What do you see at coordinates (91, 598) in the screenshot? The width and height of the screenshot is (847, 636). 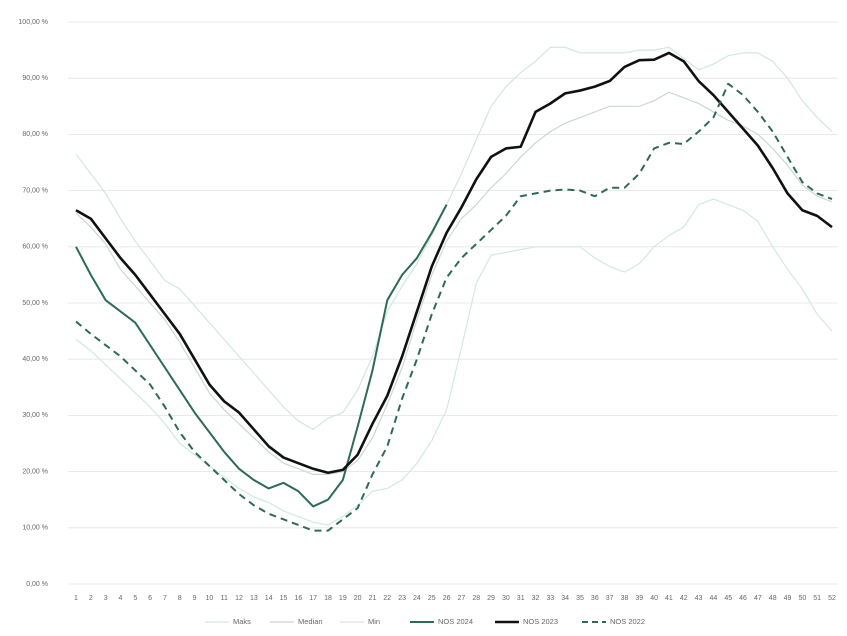 I see `x-tick-label: 2` at bounding box center [91, 598].